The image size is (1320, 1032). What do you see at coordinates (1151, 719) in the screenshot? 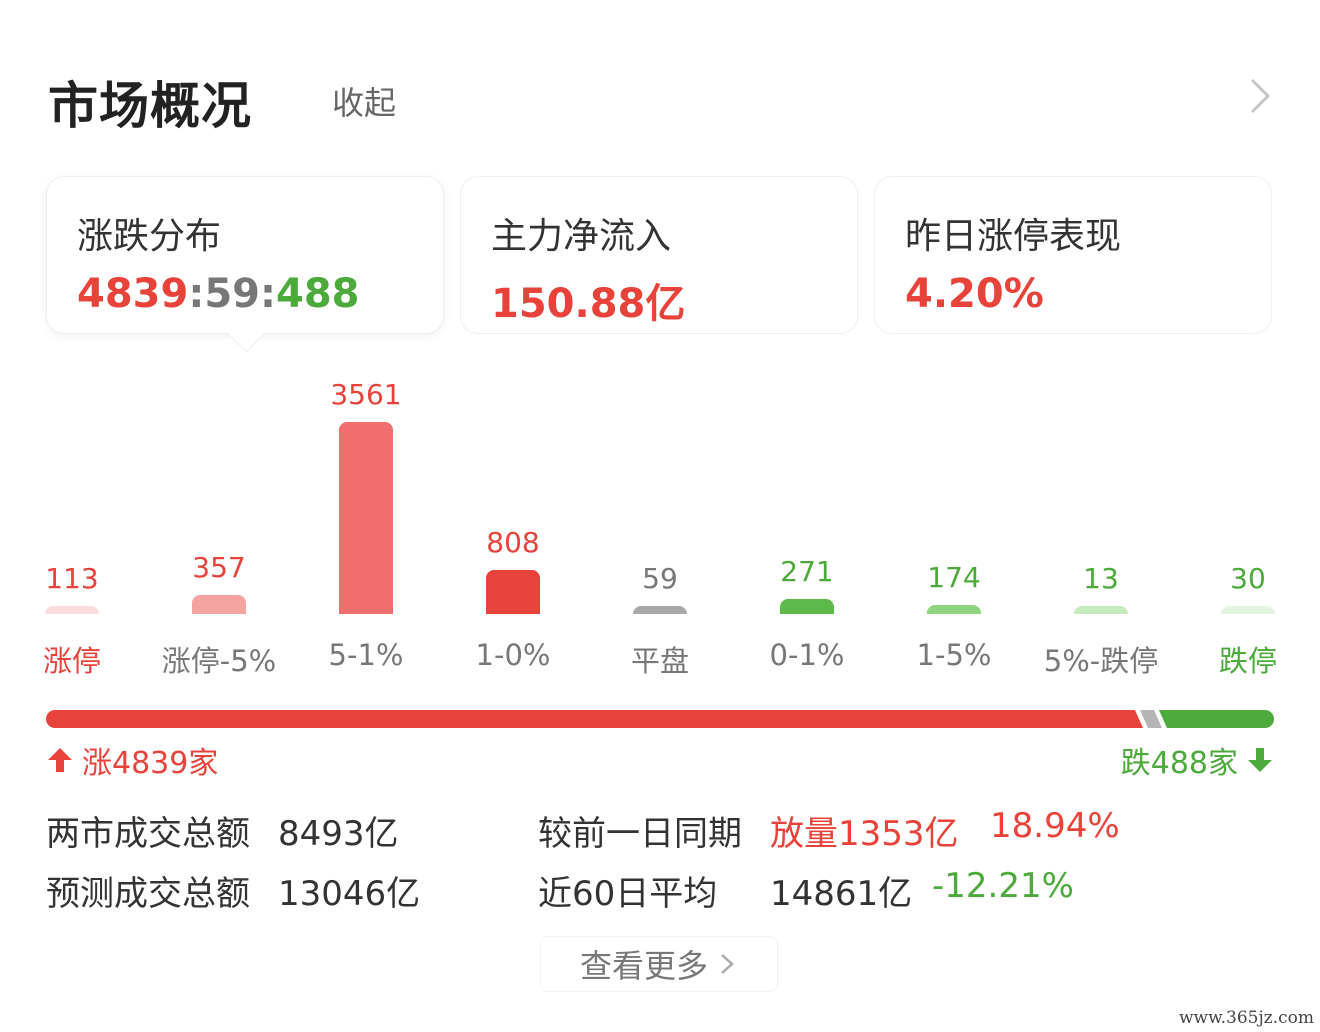
I see `progress-flat-segment` at bounding box center [1151, 719].